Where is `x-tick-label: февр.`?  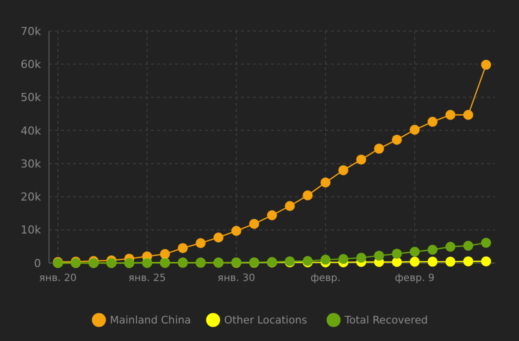
x-tick-label: февр. is located at coordinates (325, 278).